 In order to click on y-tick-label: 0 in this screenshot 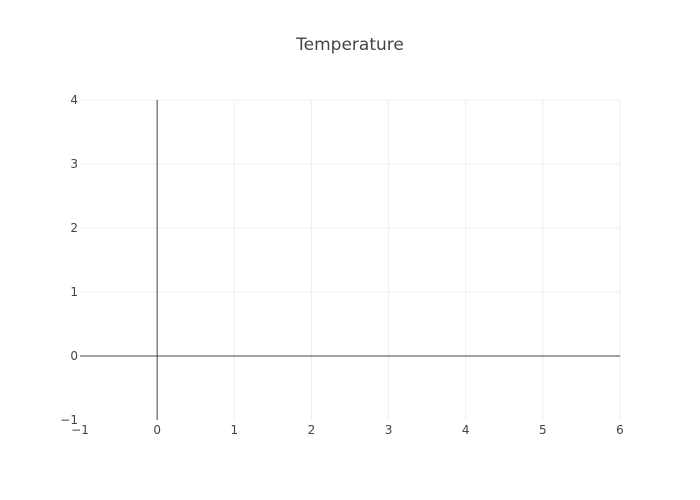, I will do `click(74, 356)`.